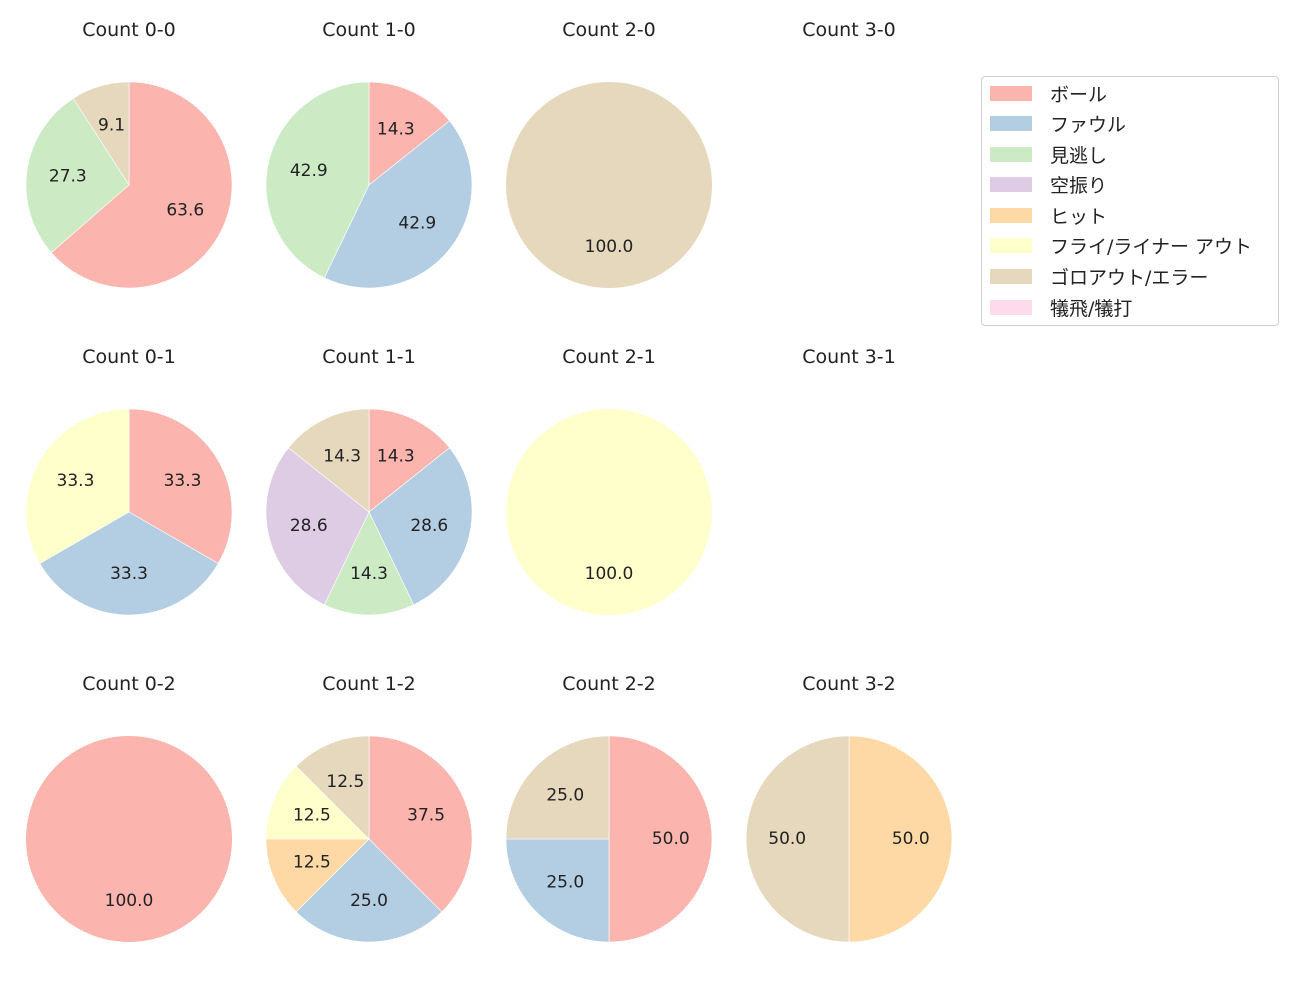 This screenshot has width=1300, height=1000. I want to click on pie-count-2-0: Count 2-0 100.0, so click(609, 153).